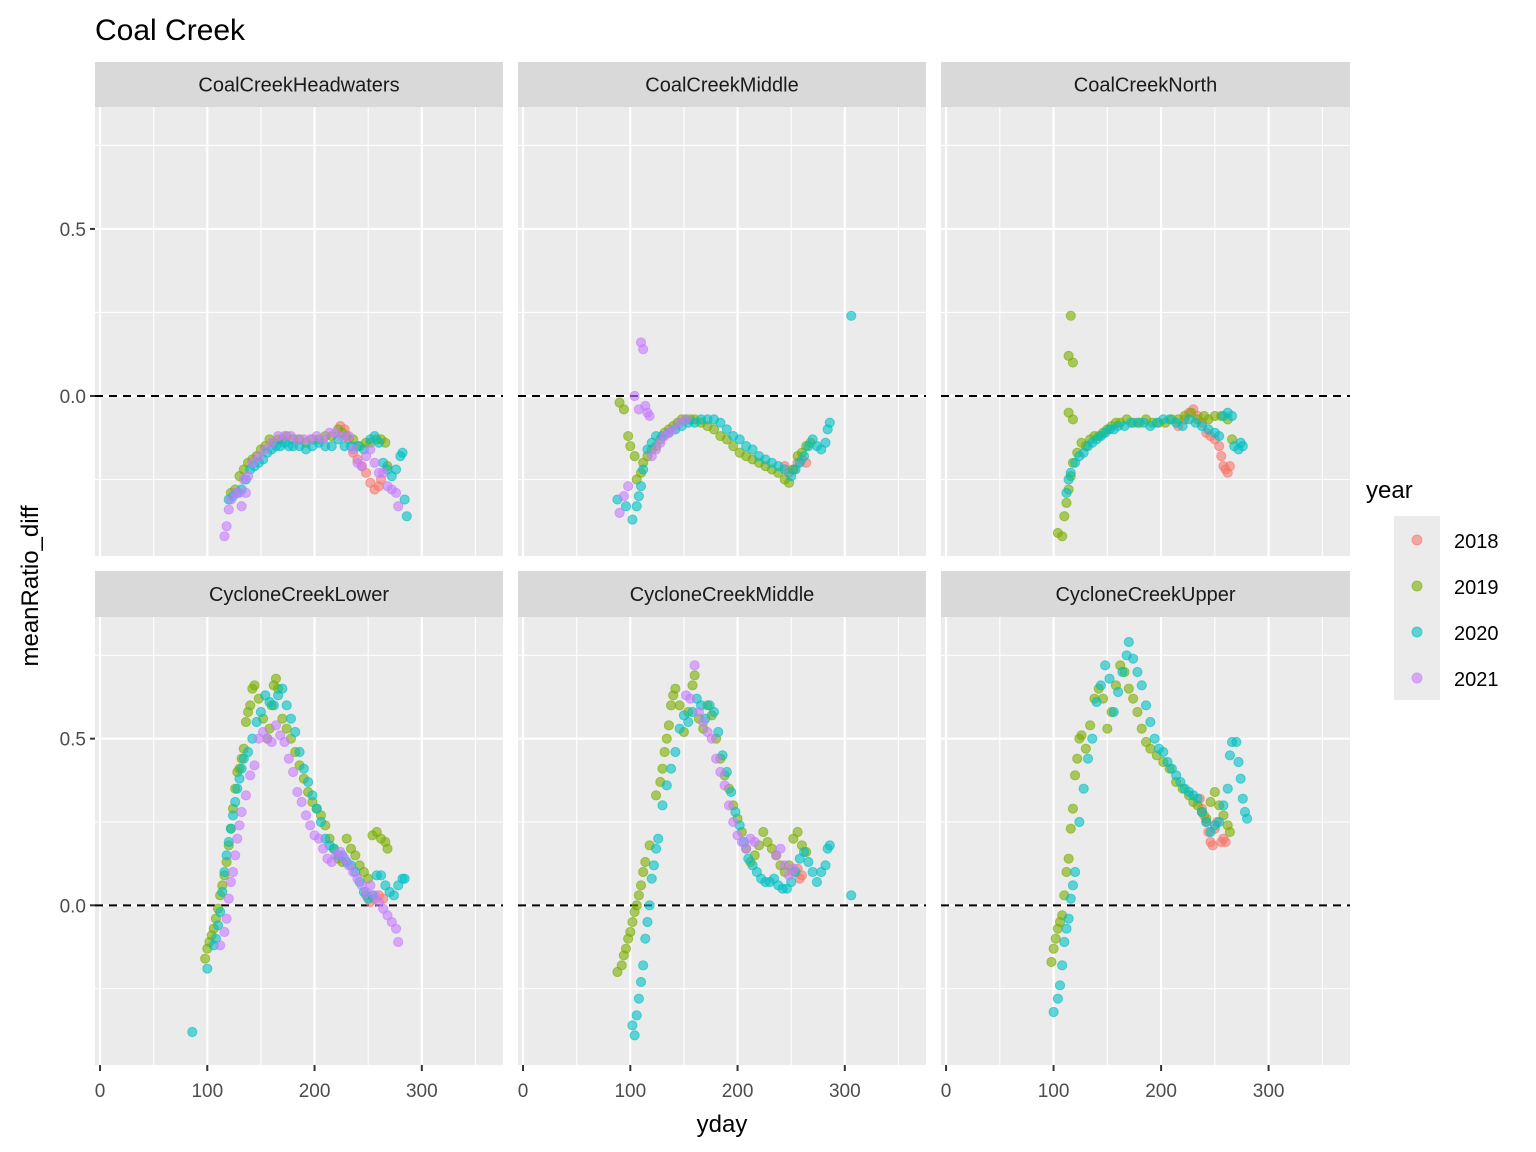 The height and width of the screenshot is (1152, 1536). What do you see at coordinates (1417, 586) in the screenshot?
I see `legend-key-2019` at bounding box center [1417, 586].